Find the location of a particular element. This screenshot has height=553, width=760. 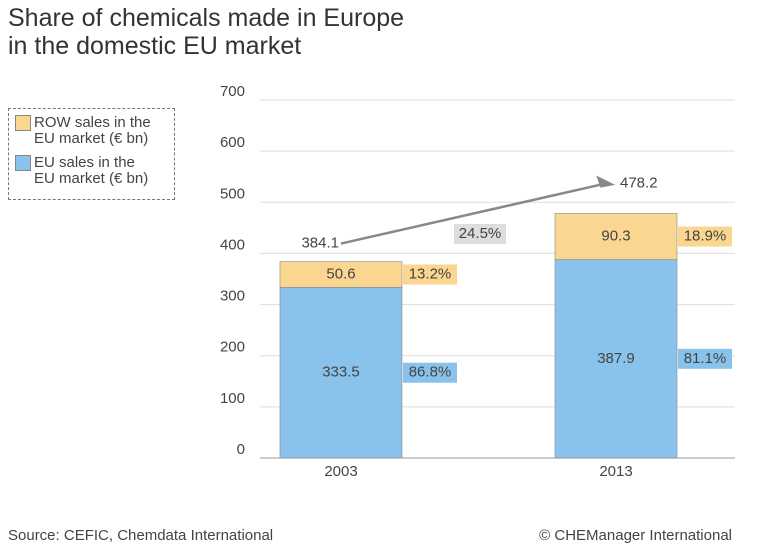

growth-label-bg is located at coordinates (480, 234).